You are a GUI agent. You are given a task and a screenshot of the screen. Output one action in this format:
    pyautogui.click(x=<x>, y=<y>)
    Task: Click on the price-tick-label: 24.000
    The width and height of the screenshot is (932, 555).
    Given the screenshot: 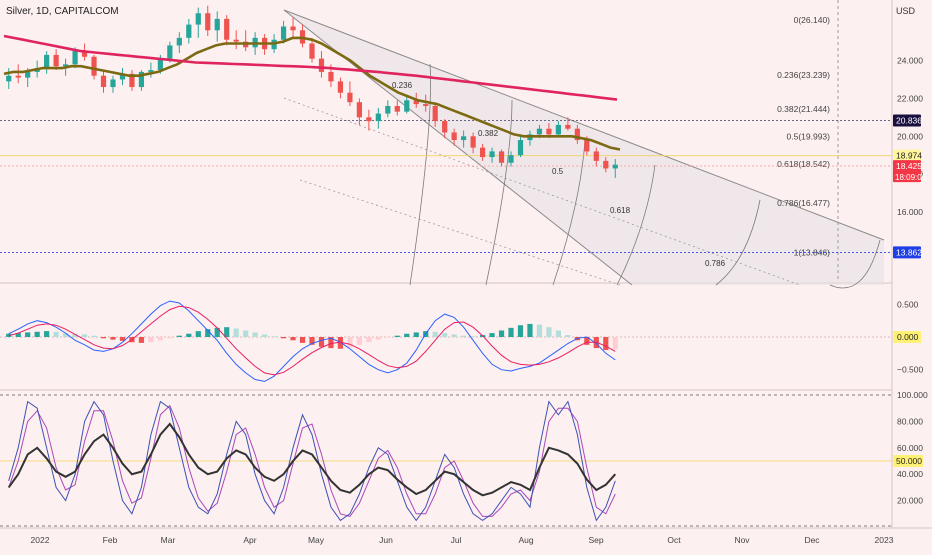 What is the action you would take?
    pyautogui.click(x=910, y=61)
    